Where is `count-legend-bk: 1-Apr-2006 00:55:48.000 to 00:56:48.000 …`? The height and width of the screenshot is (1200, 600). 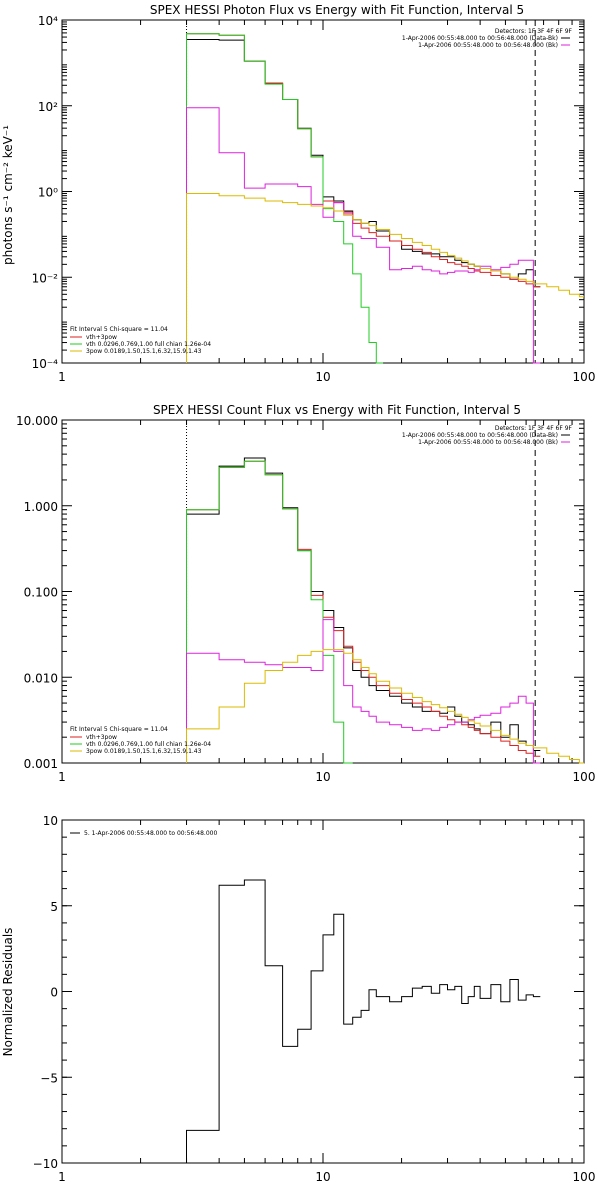 count-legend-bk: 1-Apr-2006 00:55:48.000 to 00:56:48.000 … is located at coordinates (488, 442).